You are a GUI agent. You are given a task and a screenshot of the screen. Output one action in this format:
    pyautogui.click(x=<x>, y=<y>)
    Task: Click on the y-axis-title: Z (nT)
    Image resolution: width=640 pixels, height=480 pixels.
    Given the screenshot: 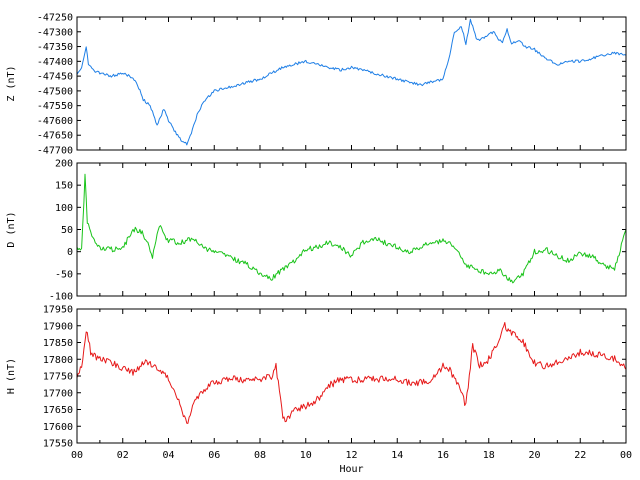 What is the action you would take?
    pyautogui.click(x=11, y=83)
    